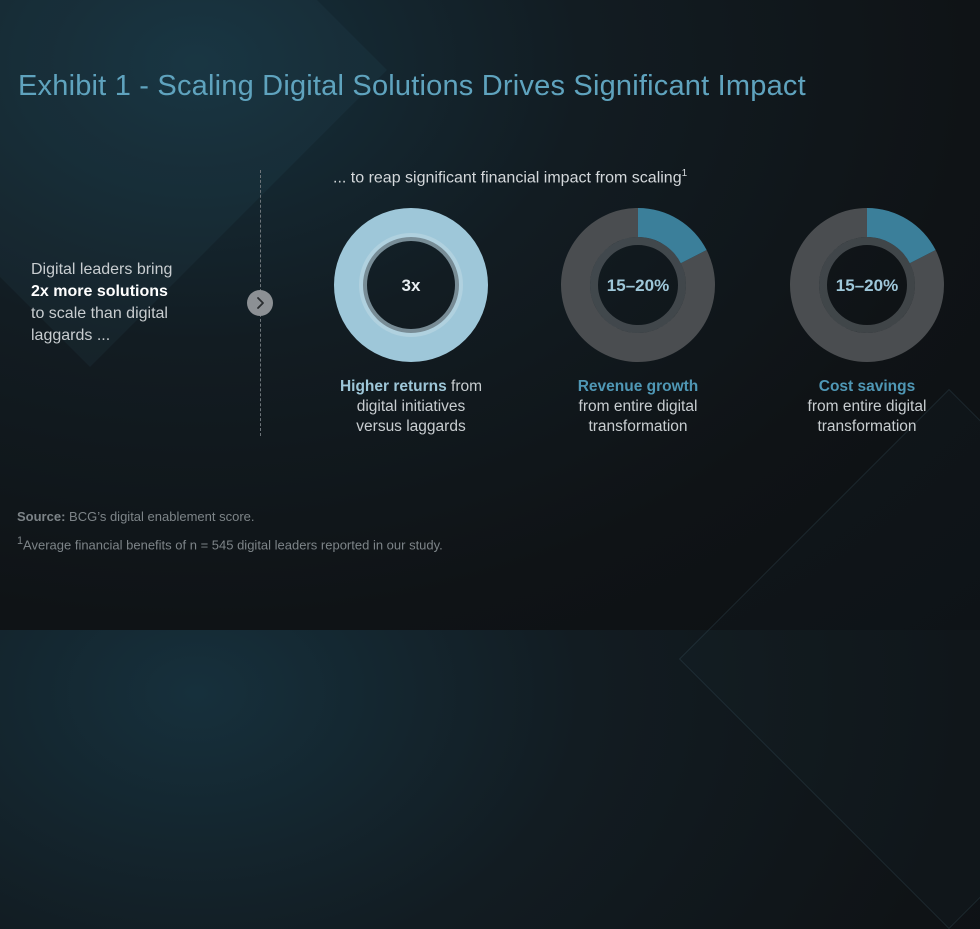 This screenshot has width=980, height=929. Describe the element at coordinates (99, 291) in the screenshot. I see `intro-highlight: 2x more solutions` at that location.